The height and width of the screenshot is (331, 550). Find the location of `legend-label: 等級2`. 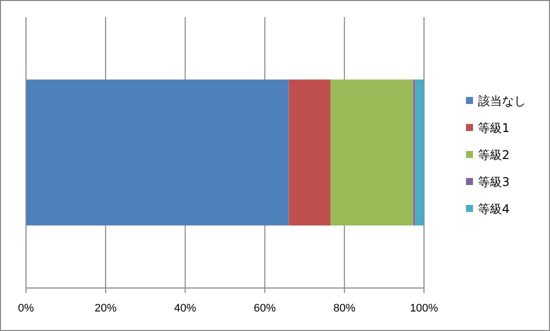

legend-label: 等級2 is located at coordinates (494, 155).